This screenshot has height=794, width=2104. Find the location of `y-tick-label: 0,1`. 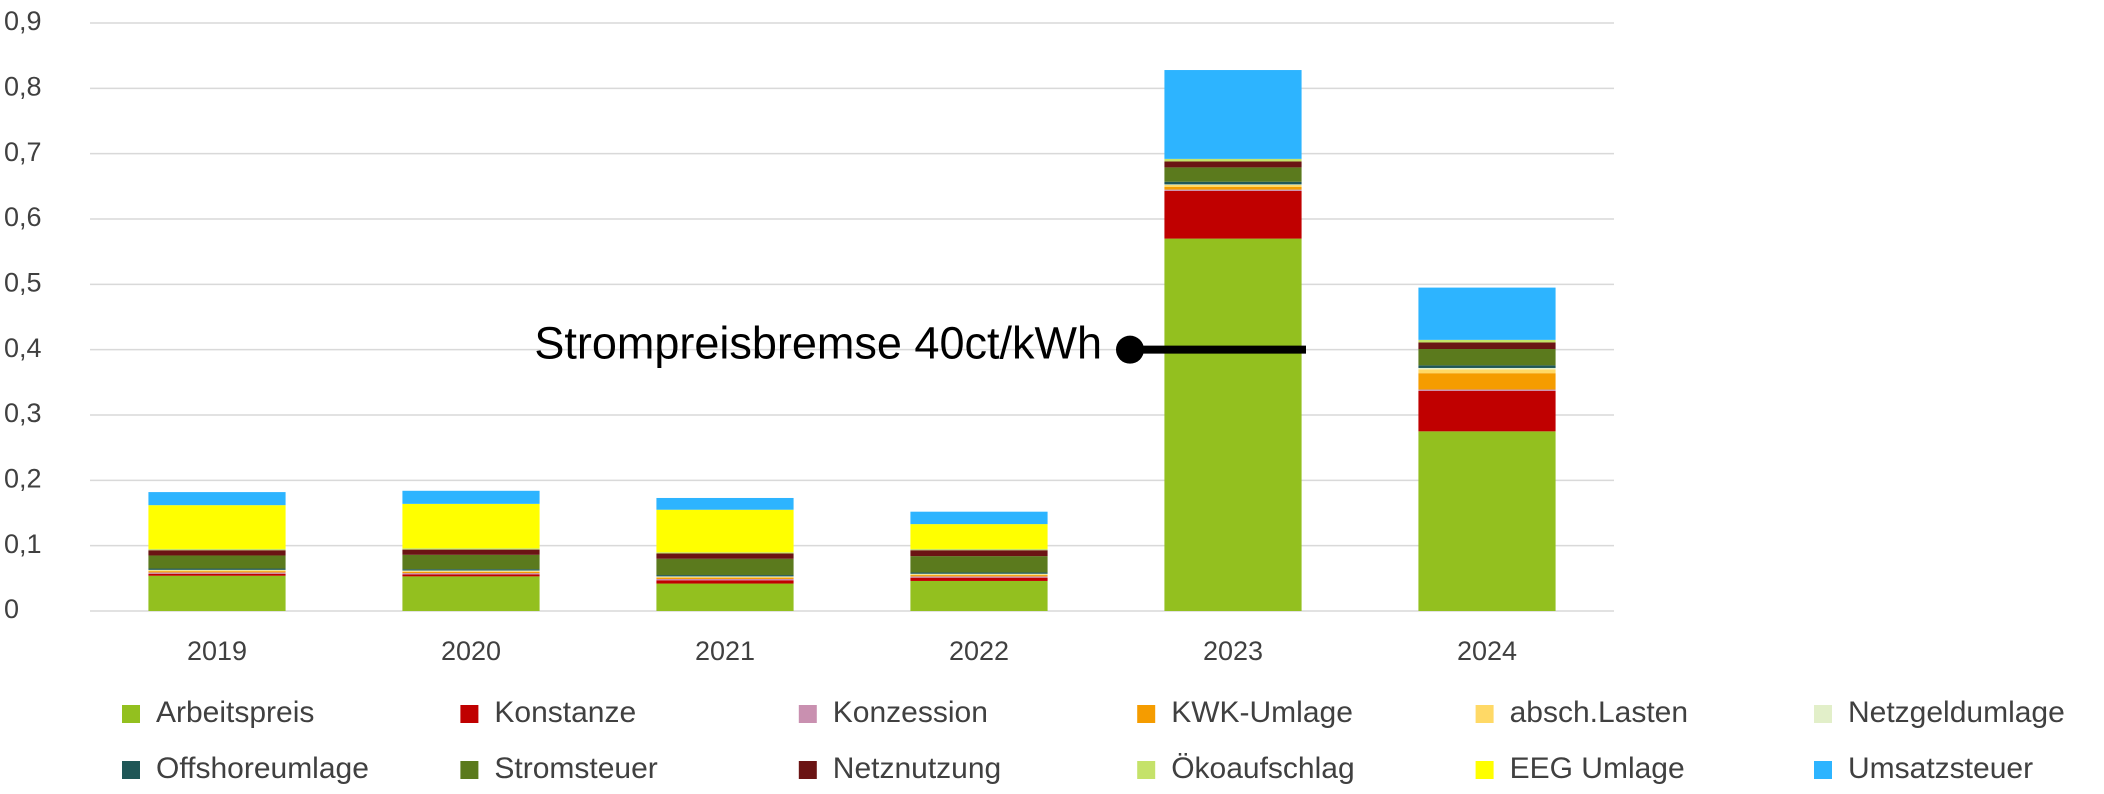

y-tick-label: 0,1 is located at coordinates (23, 544).